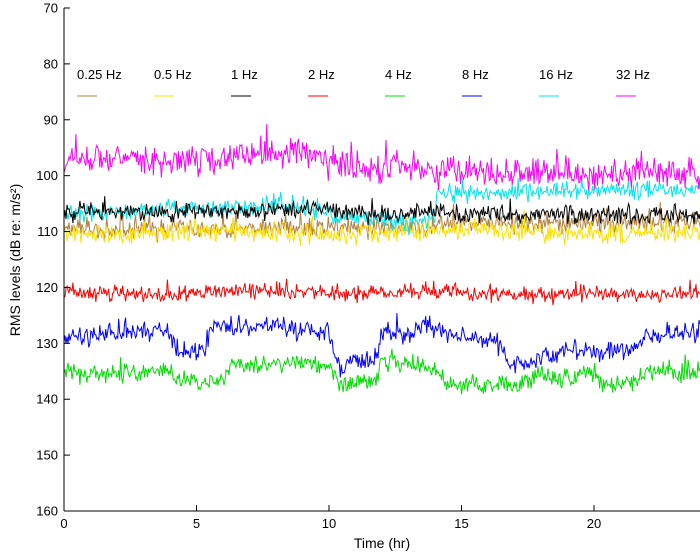 The width and height of the screenshot is (700, 557). What do you see at coordinates (63, 523) in the screenshot?
I see `x-tick-label: 0` at bounding box center [63, 523].